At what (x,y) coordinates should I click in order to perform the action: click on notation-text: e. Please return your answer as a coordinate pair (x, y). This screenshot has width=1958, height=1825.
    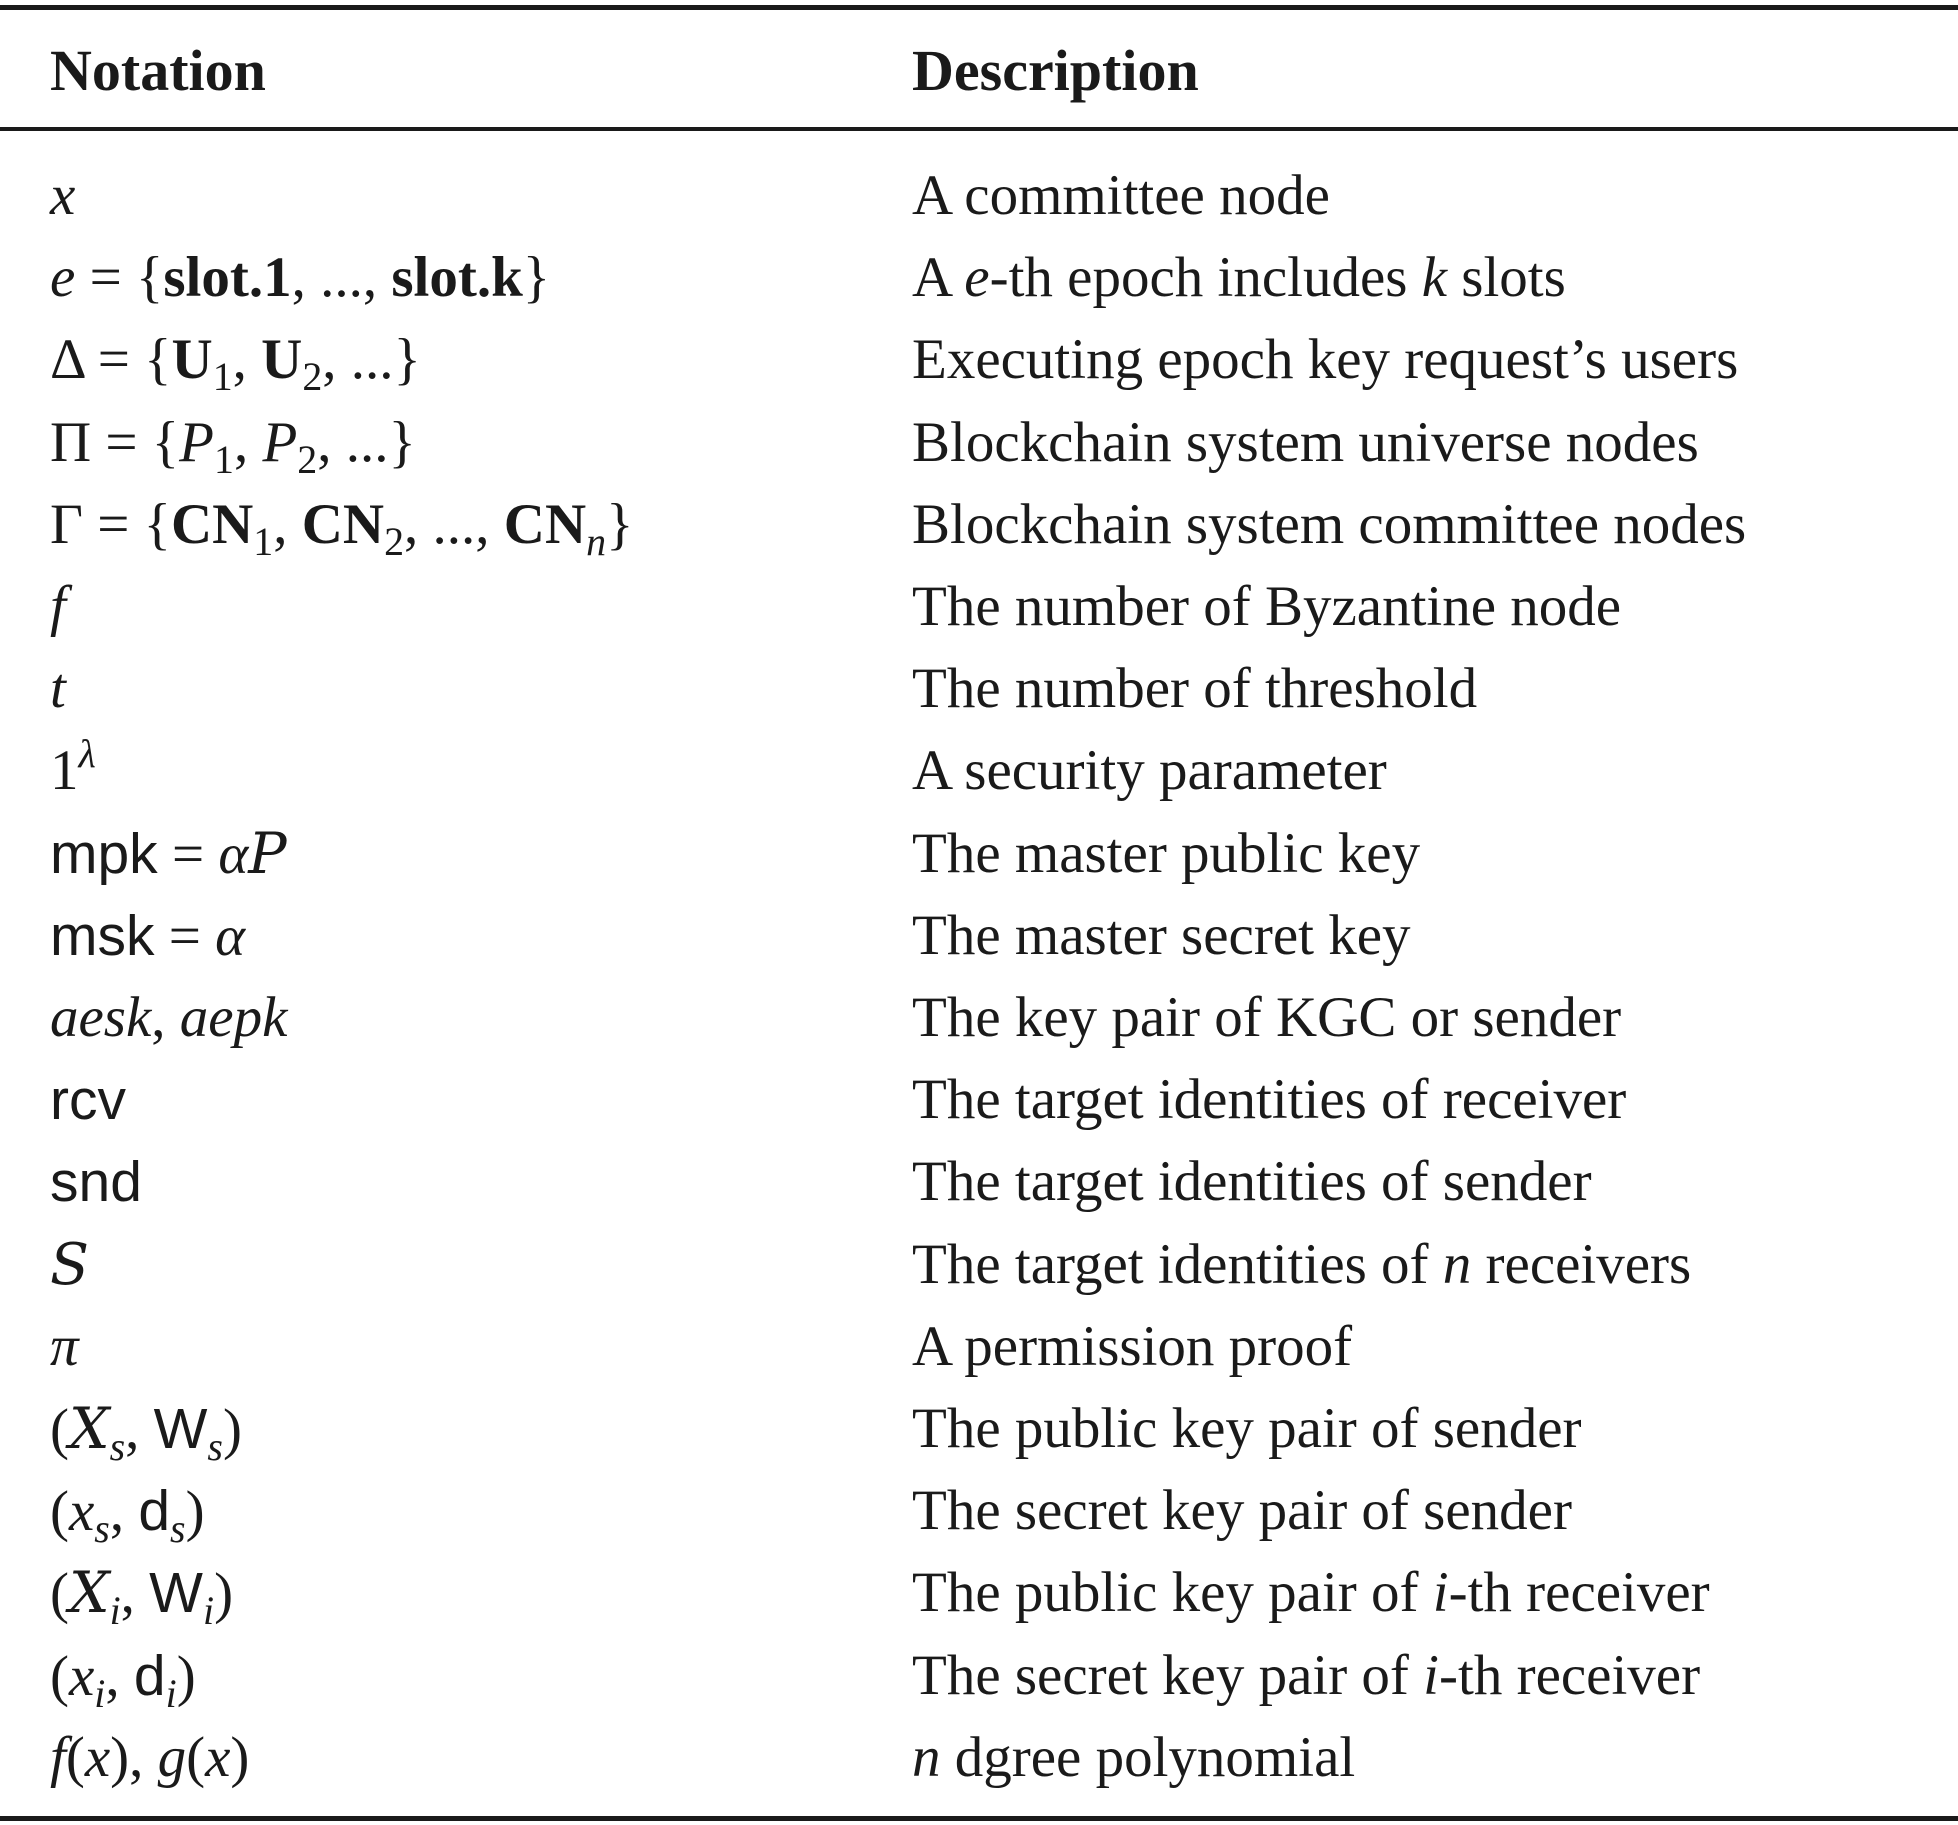
    Looking at the image, I should click on (63, 278).